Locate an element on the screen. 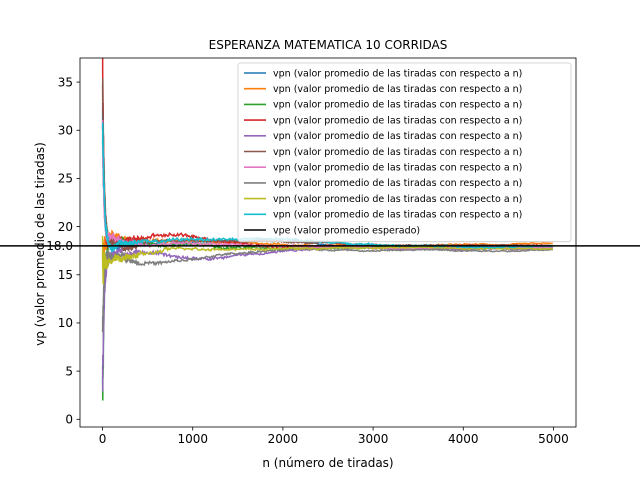 The width and height of the screenshot is (640, 484). x-tick-label: 3000 is located at coordinates (373, 439).